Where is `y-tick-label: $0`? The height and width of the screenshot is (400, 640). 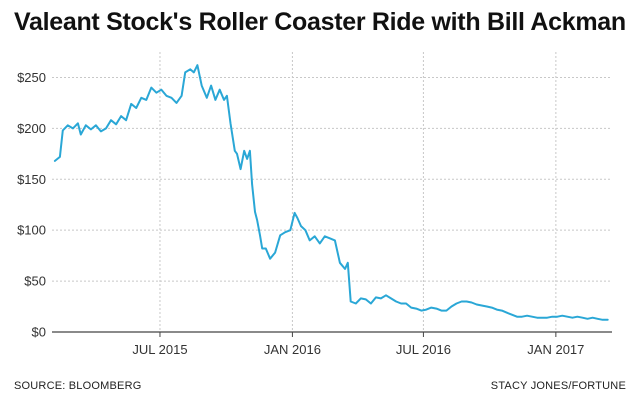 y-tick-label: $0 is located at coordinates (39, 332).